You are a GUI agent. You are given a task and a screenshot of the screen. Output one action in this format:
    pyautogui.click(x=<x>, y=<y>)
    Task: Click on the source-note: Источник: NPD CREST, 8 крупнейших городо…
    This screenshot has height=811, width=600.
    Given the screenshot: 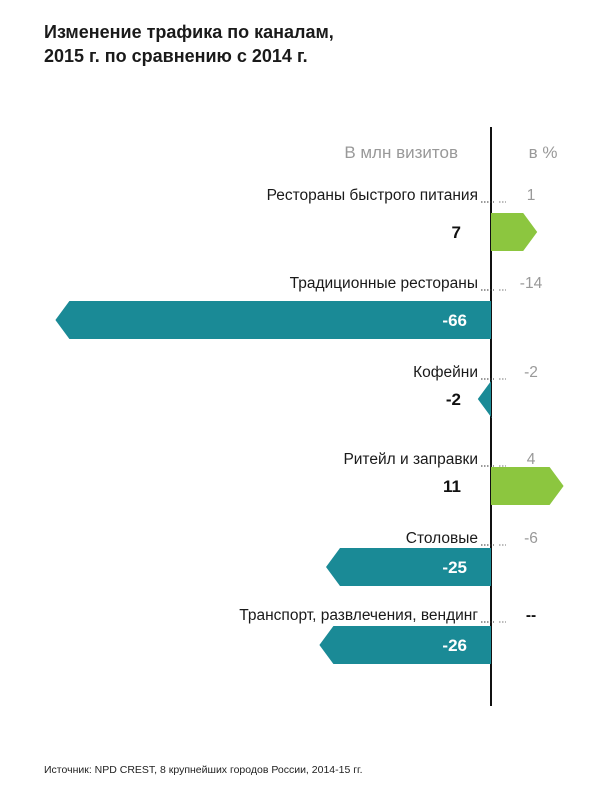 What is the action you would take?
    pyautogui.click(x=203, y=770)
    